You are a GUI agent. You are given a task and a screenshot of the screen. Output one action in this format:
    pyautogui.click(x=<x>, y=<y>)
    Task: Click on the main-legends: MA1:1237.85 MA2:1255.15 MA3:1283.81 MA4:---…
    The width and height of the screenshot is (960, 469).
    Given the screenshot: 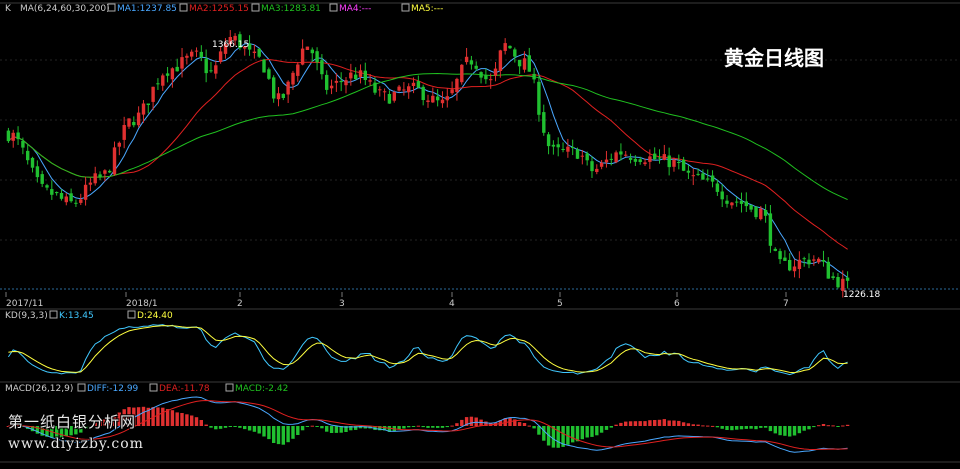 What is the action you would take?
    pyautogui.click(x=275, y=8)
    